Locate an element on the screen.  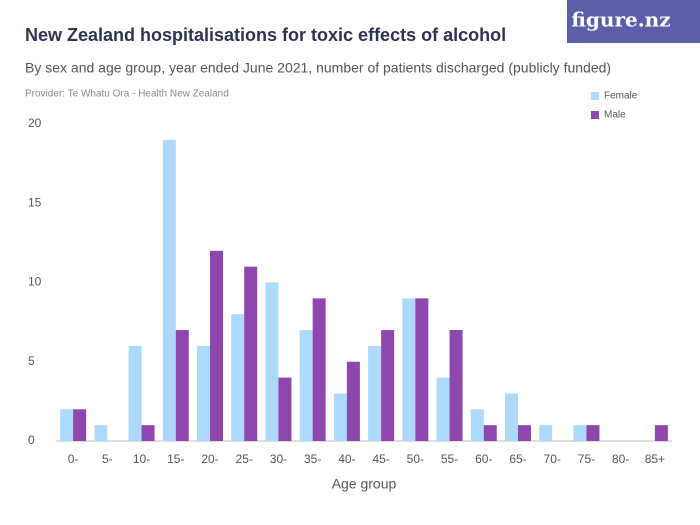
x-tick-label: 0- is located at coordinates (73, 459).